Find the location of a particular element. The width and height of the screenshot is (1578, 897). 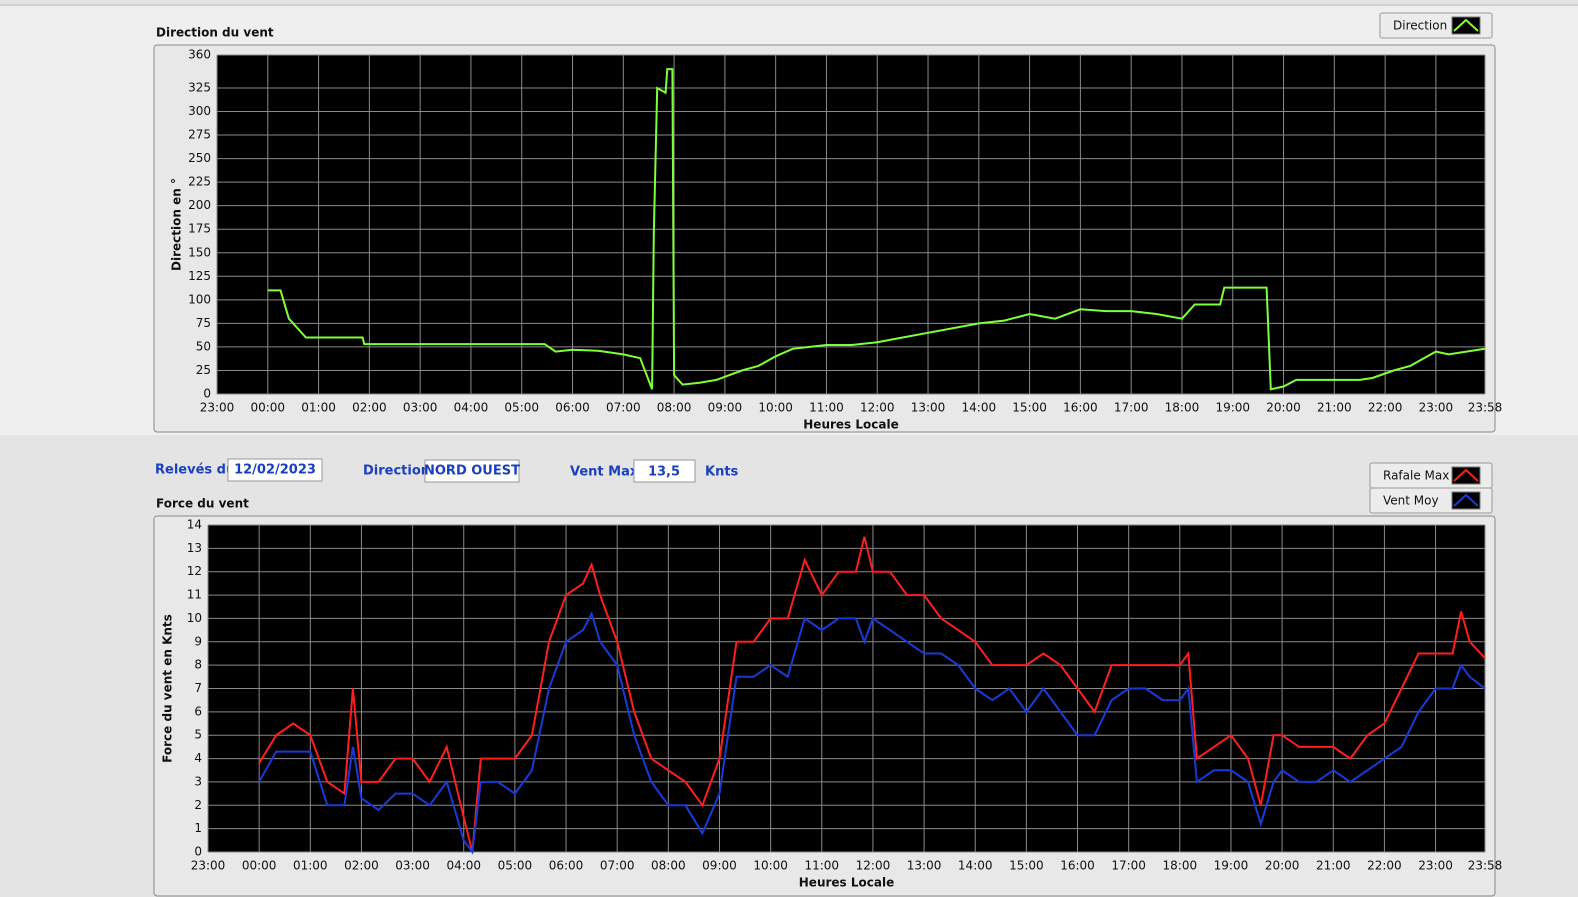

y-tick-label: 9 is located at coordinates (198, 641).